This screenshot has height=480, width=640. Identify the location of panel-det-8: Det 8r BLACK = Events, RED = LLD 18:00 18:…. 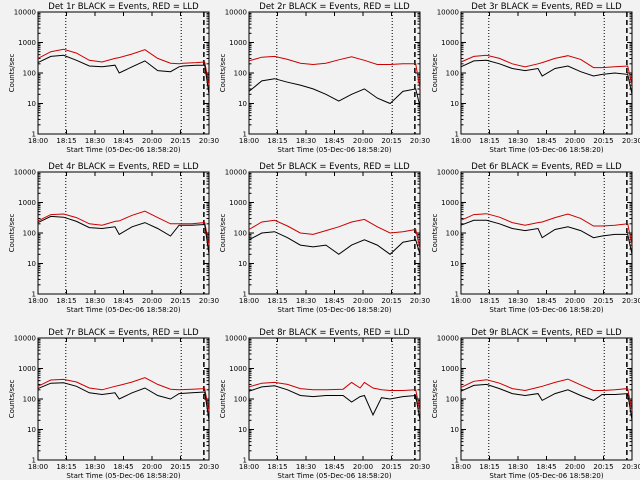
(324, 404).